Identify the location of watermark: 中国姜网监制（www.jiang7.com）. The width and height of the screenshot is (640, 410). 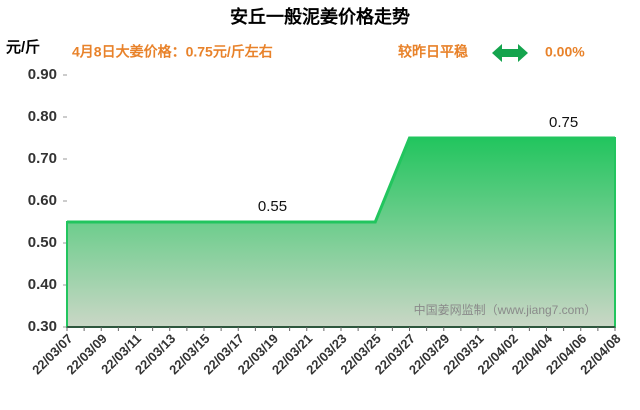
(505, 309).